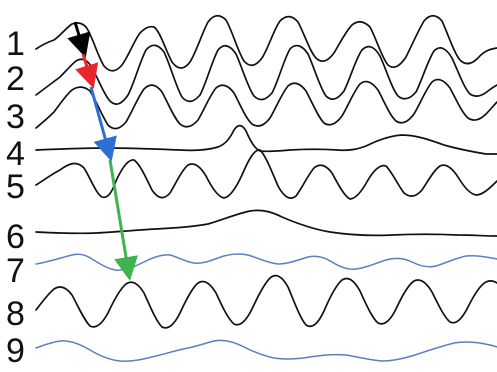  What do you see at coordinates (15, 117) in the screenshot?
I see `row-label-3: 3` at bounding box center [15, 117].